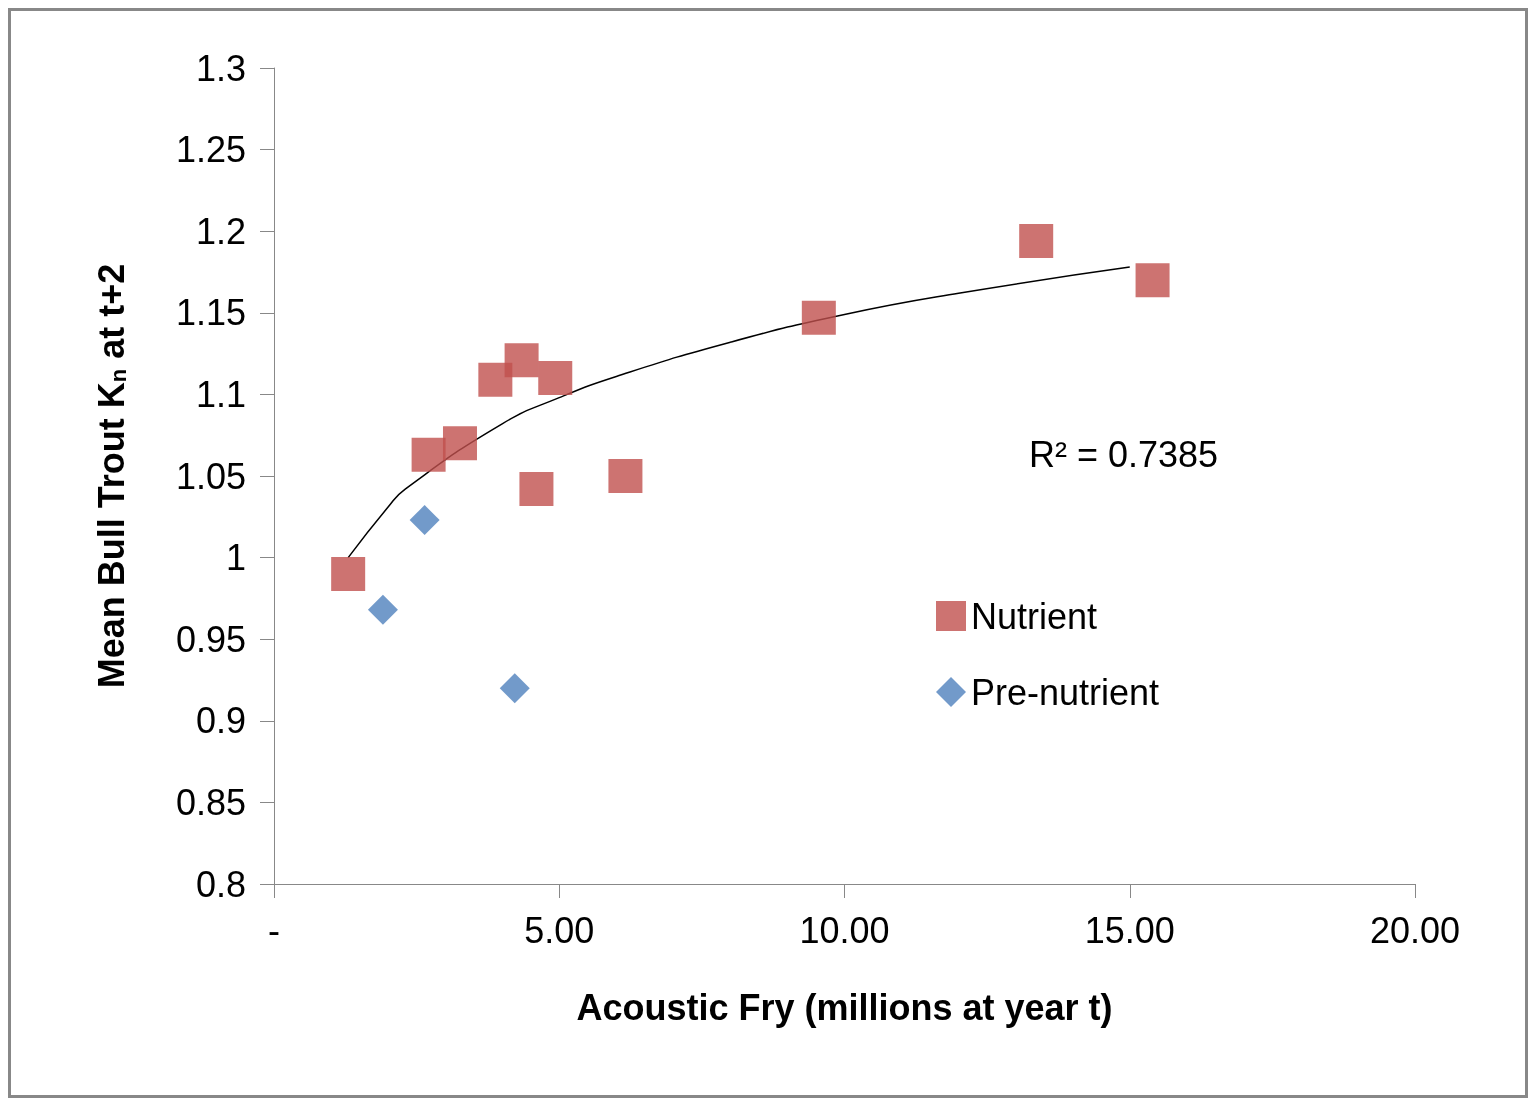  I want to click on x-tick-label: 10.00, so click(844, 930).